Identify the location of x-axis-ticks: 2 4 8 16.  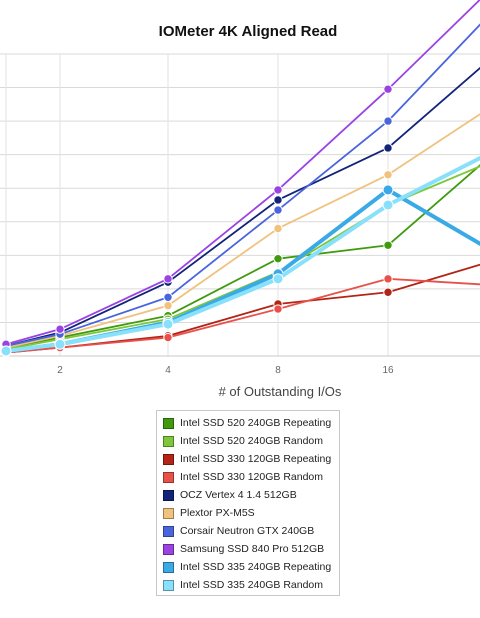
(225, 370).